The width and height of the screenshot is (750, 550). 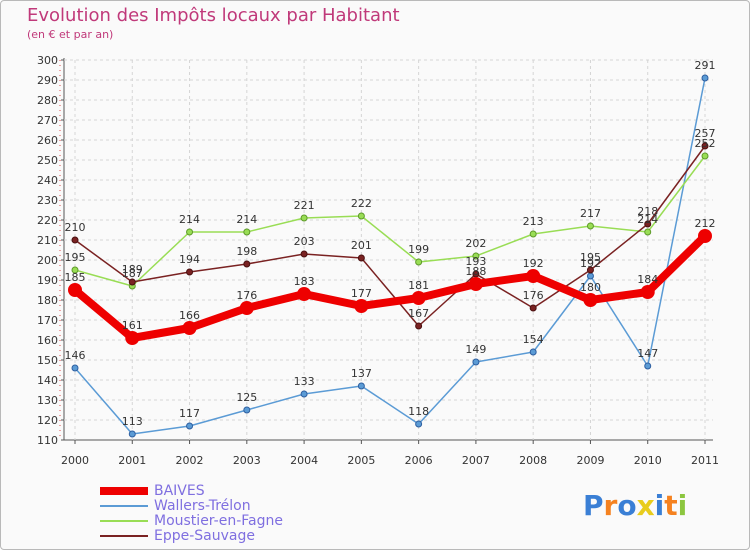 What do you see at coordinates (418, 411) in the screenshot?
I see `data-label: 118` at bounding box center [418, 411].